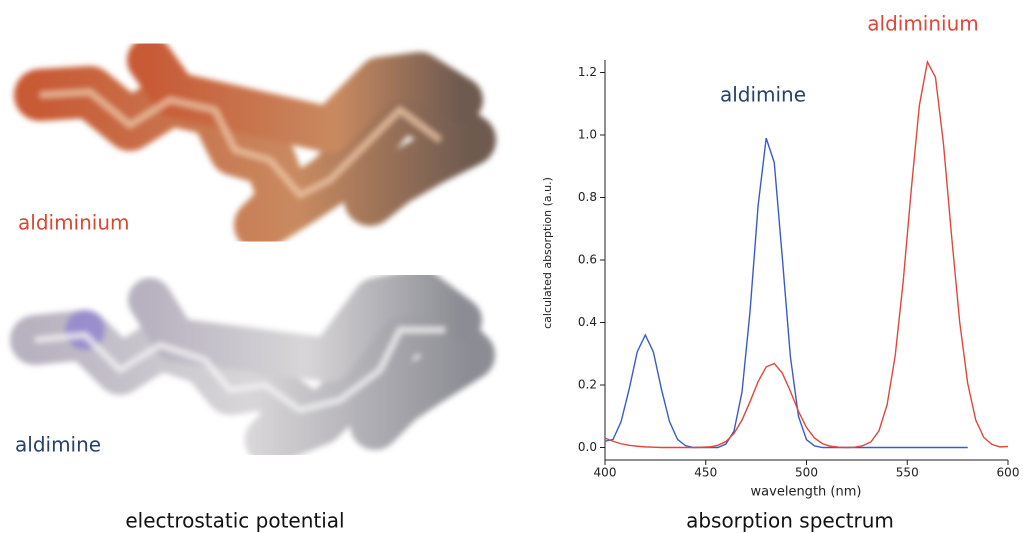  What do you see at coordinates (587, 447) in the screenshot?
I see `y-tick-label: 0.0` at bounding box center [587, 447].